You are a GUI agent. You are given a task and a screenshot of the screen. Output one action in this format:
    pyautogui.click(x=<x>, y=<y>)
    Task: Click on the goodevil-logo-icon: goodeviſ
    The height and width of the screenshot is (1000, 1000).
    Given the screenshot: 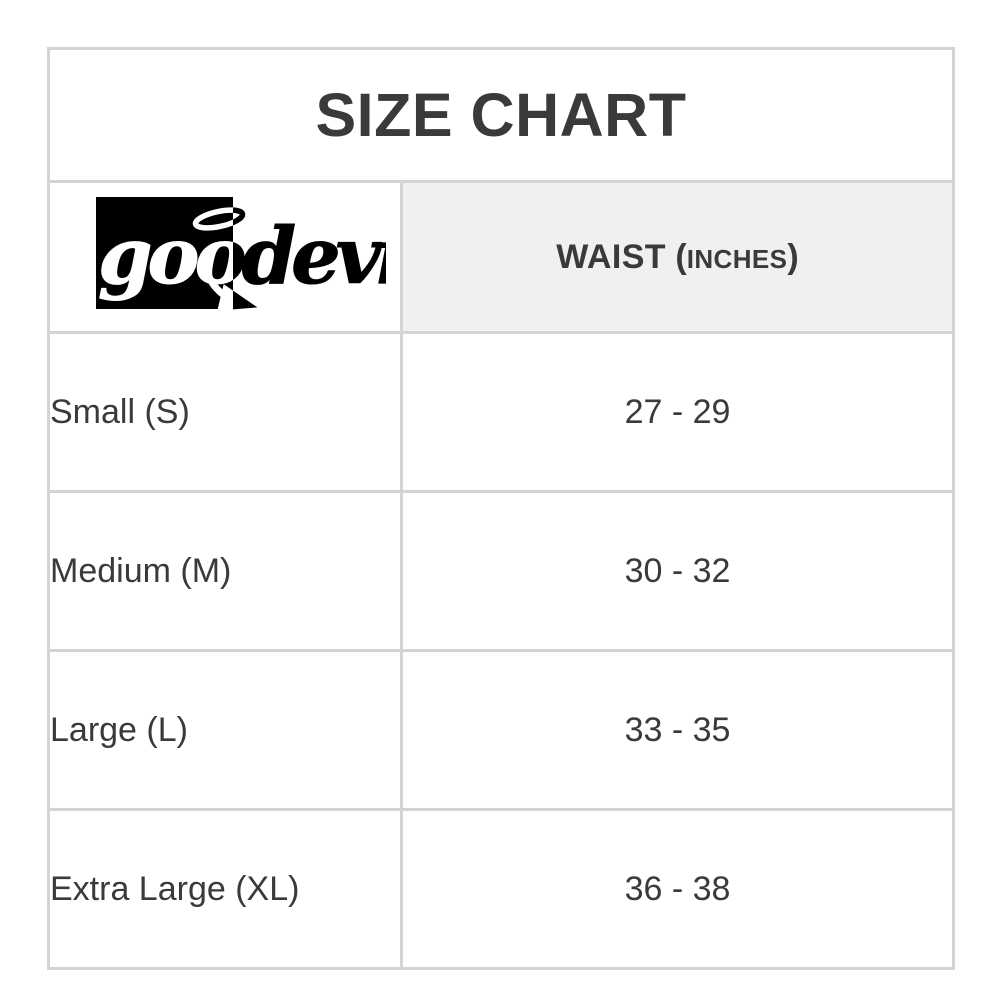 What is the action you would take?
    pyautogui.click(x=241, y=257)
    